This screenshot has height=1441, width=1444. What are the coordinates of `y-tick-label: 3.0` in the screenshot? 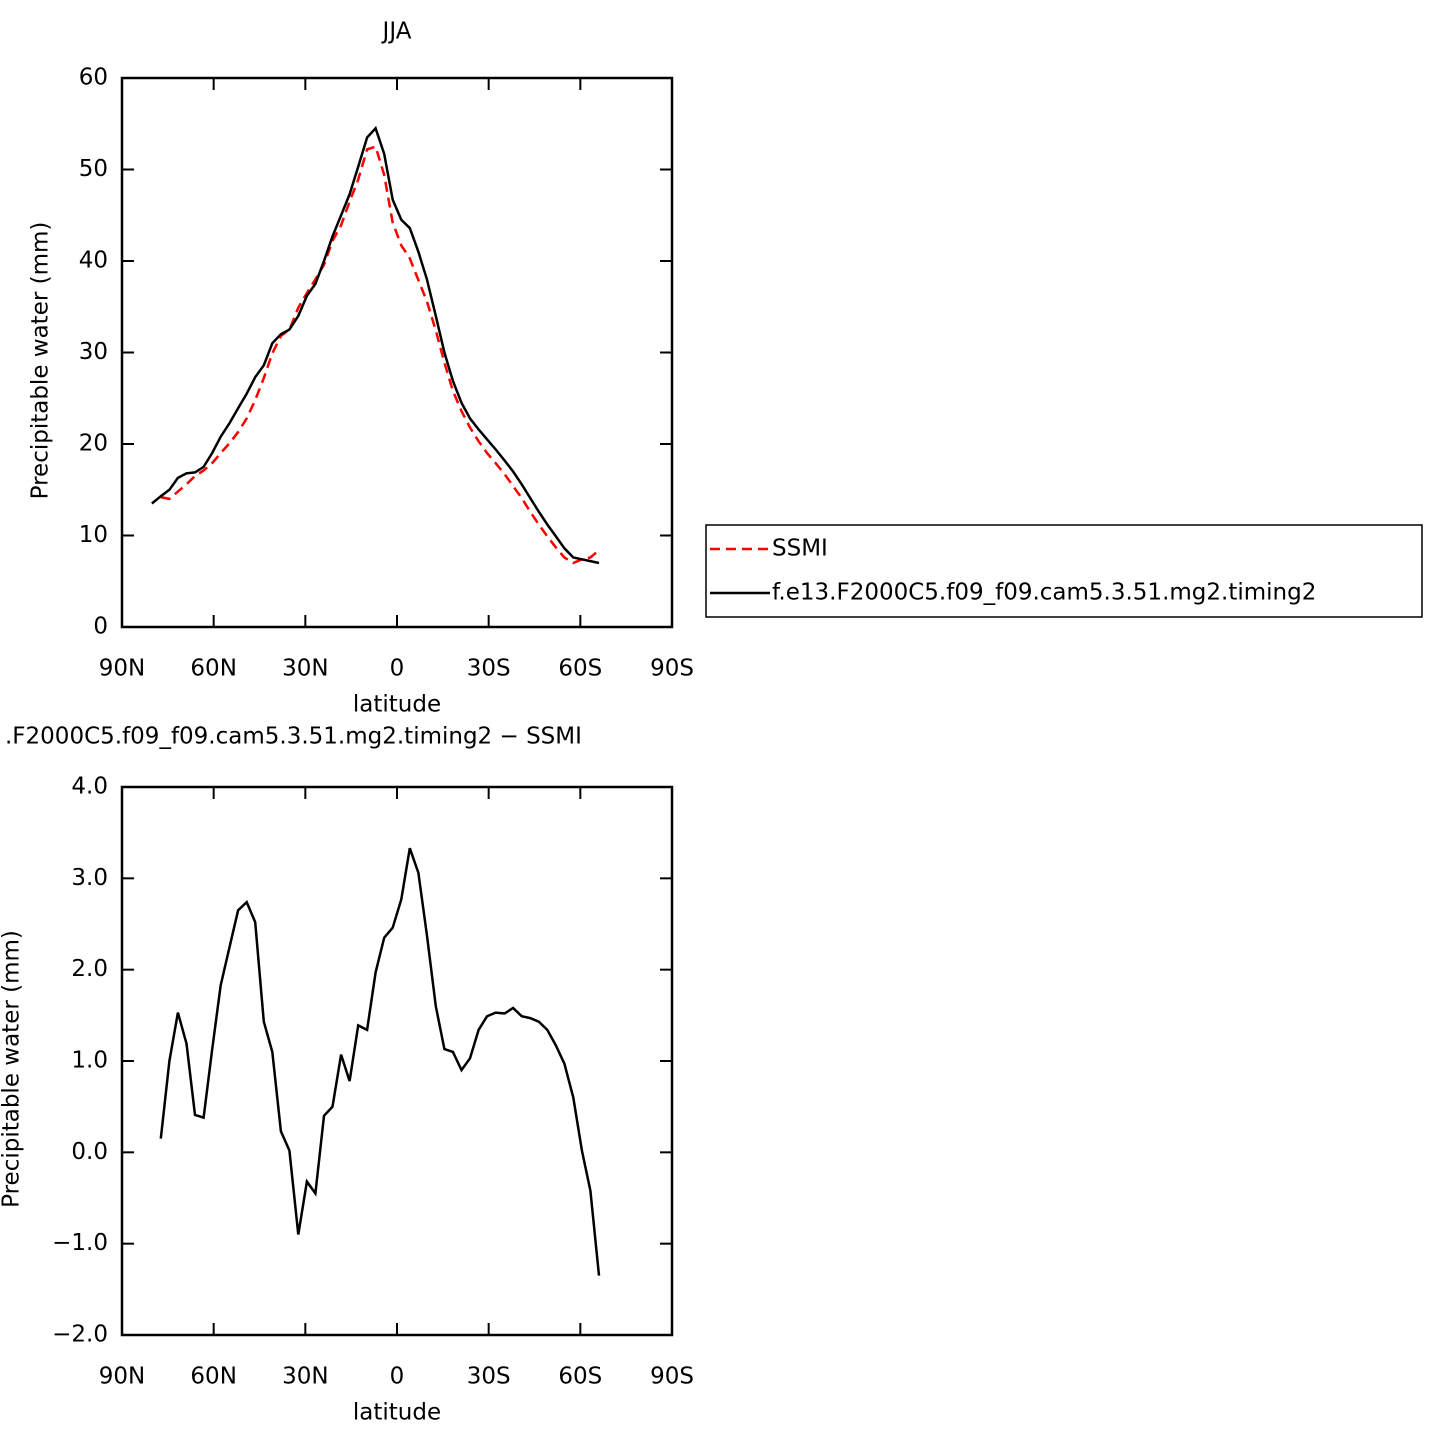 It's located at (89, 878).